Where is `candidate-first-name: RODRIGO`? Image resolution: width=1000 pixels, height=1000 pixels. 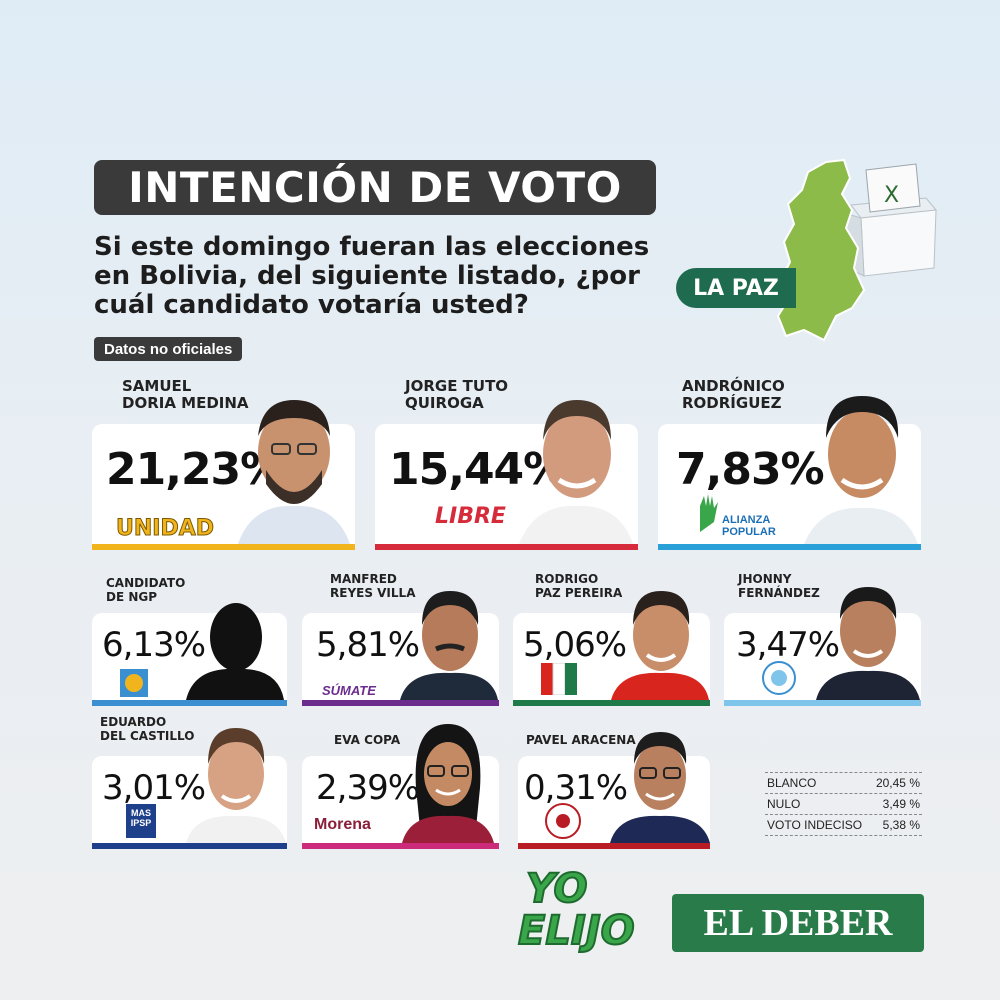 candidate-first-name: RODRIGO is located at coordinates (567, 579).